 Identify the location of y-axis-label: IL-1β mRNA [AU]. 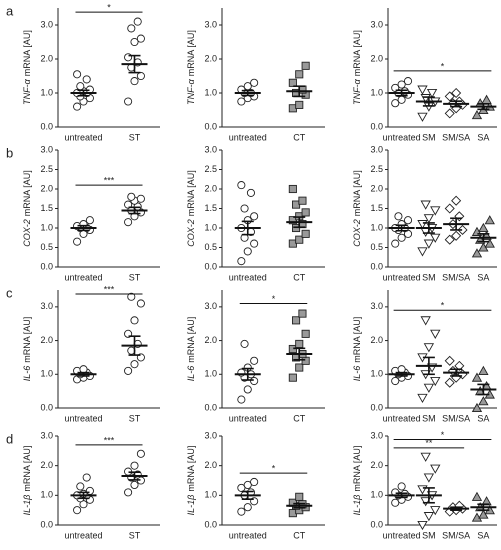
(27, 481).